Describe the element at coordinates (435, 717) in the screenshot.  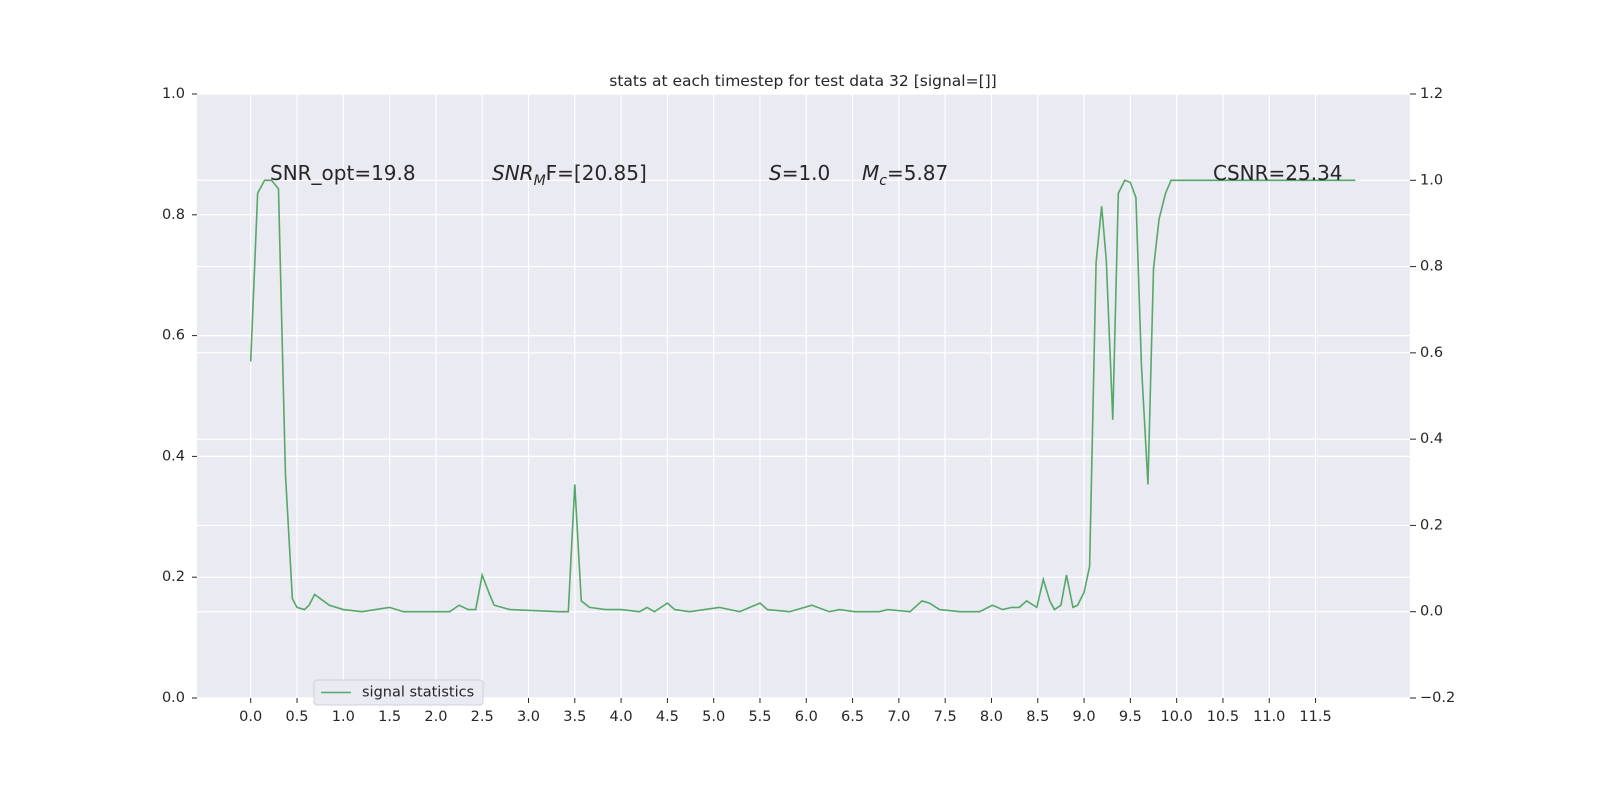
I see `x-tick-label: 2.0` at that location.